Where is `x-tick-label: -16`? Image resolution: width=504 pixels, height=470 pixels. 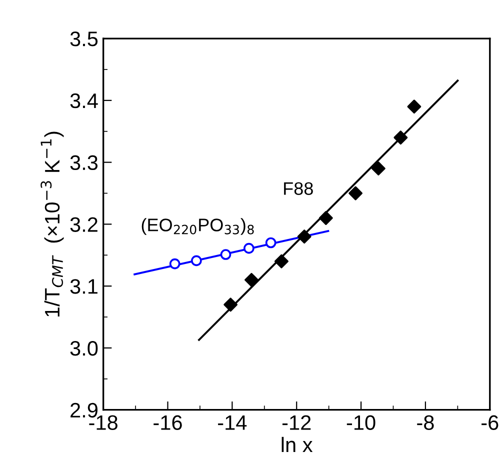 x-tick-label: -16 is located at coordinates (168, 422).